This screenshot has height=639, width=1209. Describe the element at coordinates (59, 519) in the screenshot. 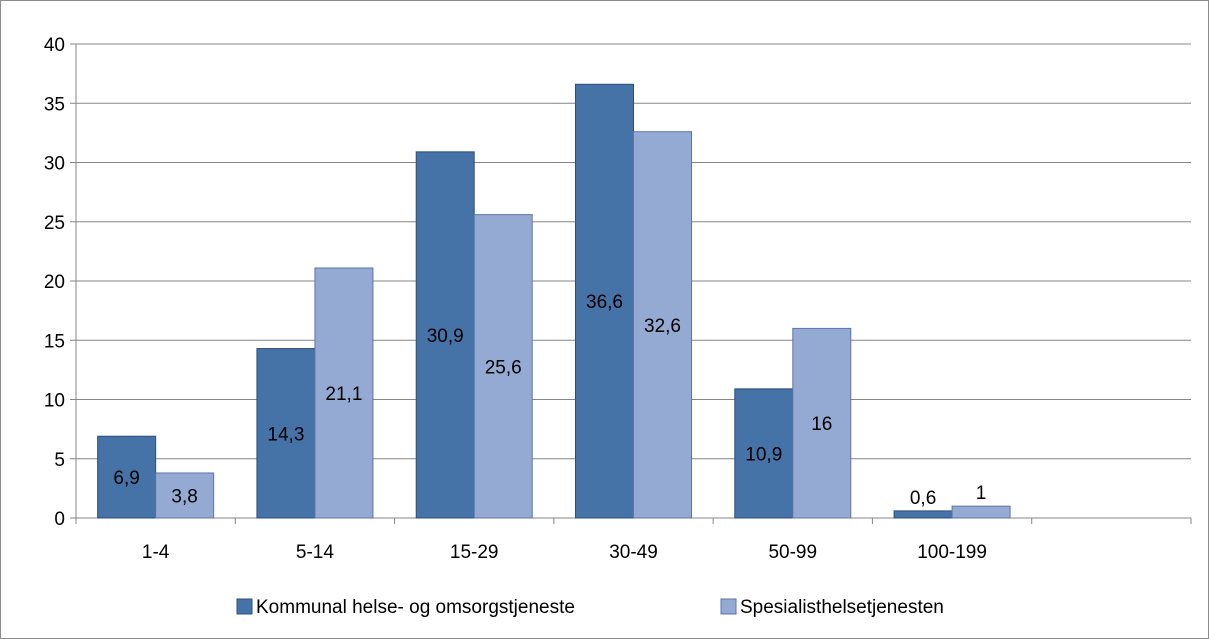

I see `y-tick-label: 0` at that location.